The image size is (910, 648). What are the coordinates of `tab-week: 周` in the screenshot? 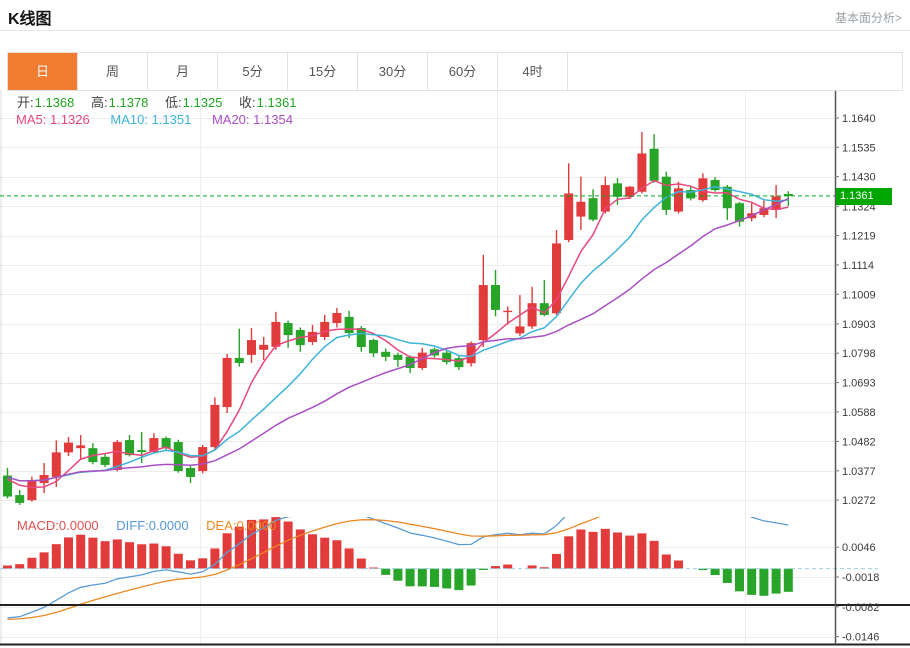 It's located at (113, 71).